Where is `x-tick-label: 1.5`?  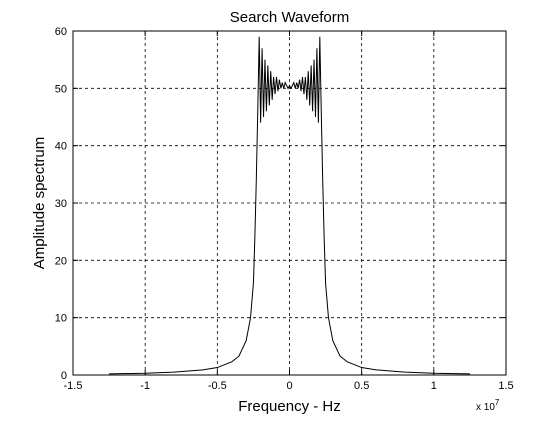 x-tick-label: 1.5 is located at coordinates (505, 386).